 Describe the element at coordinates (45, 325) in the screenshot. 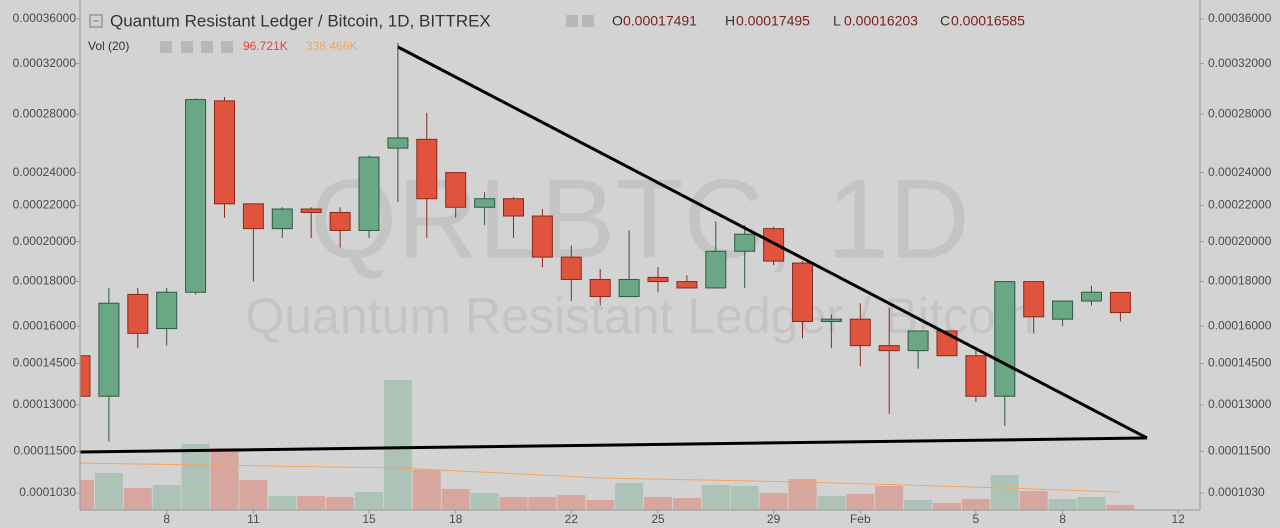

I see `y-tick-label: 0.00016000` at that location.